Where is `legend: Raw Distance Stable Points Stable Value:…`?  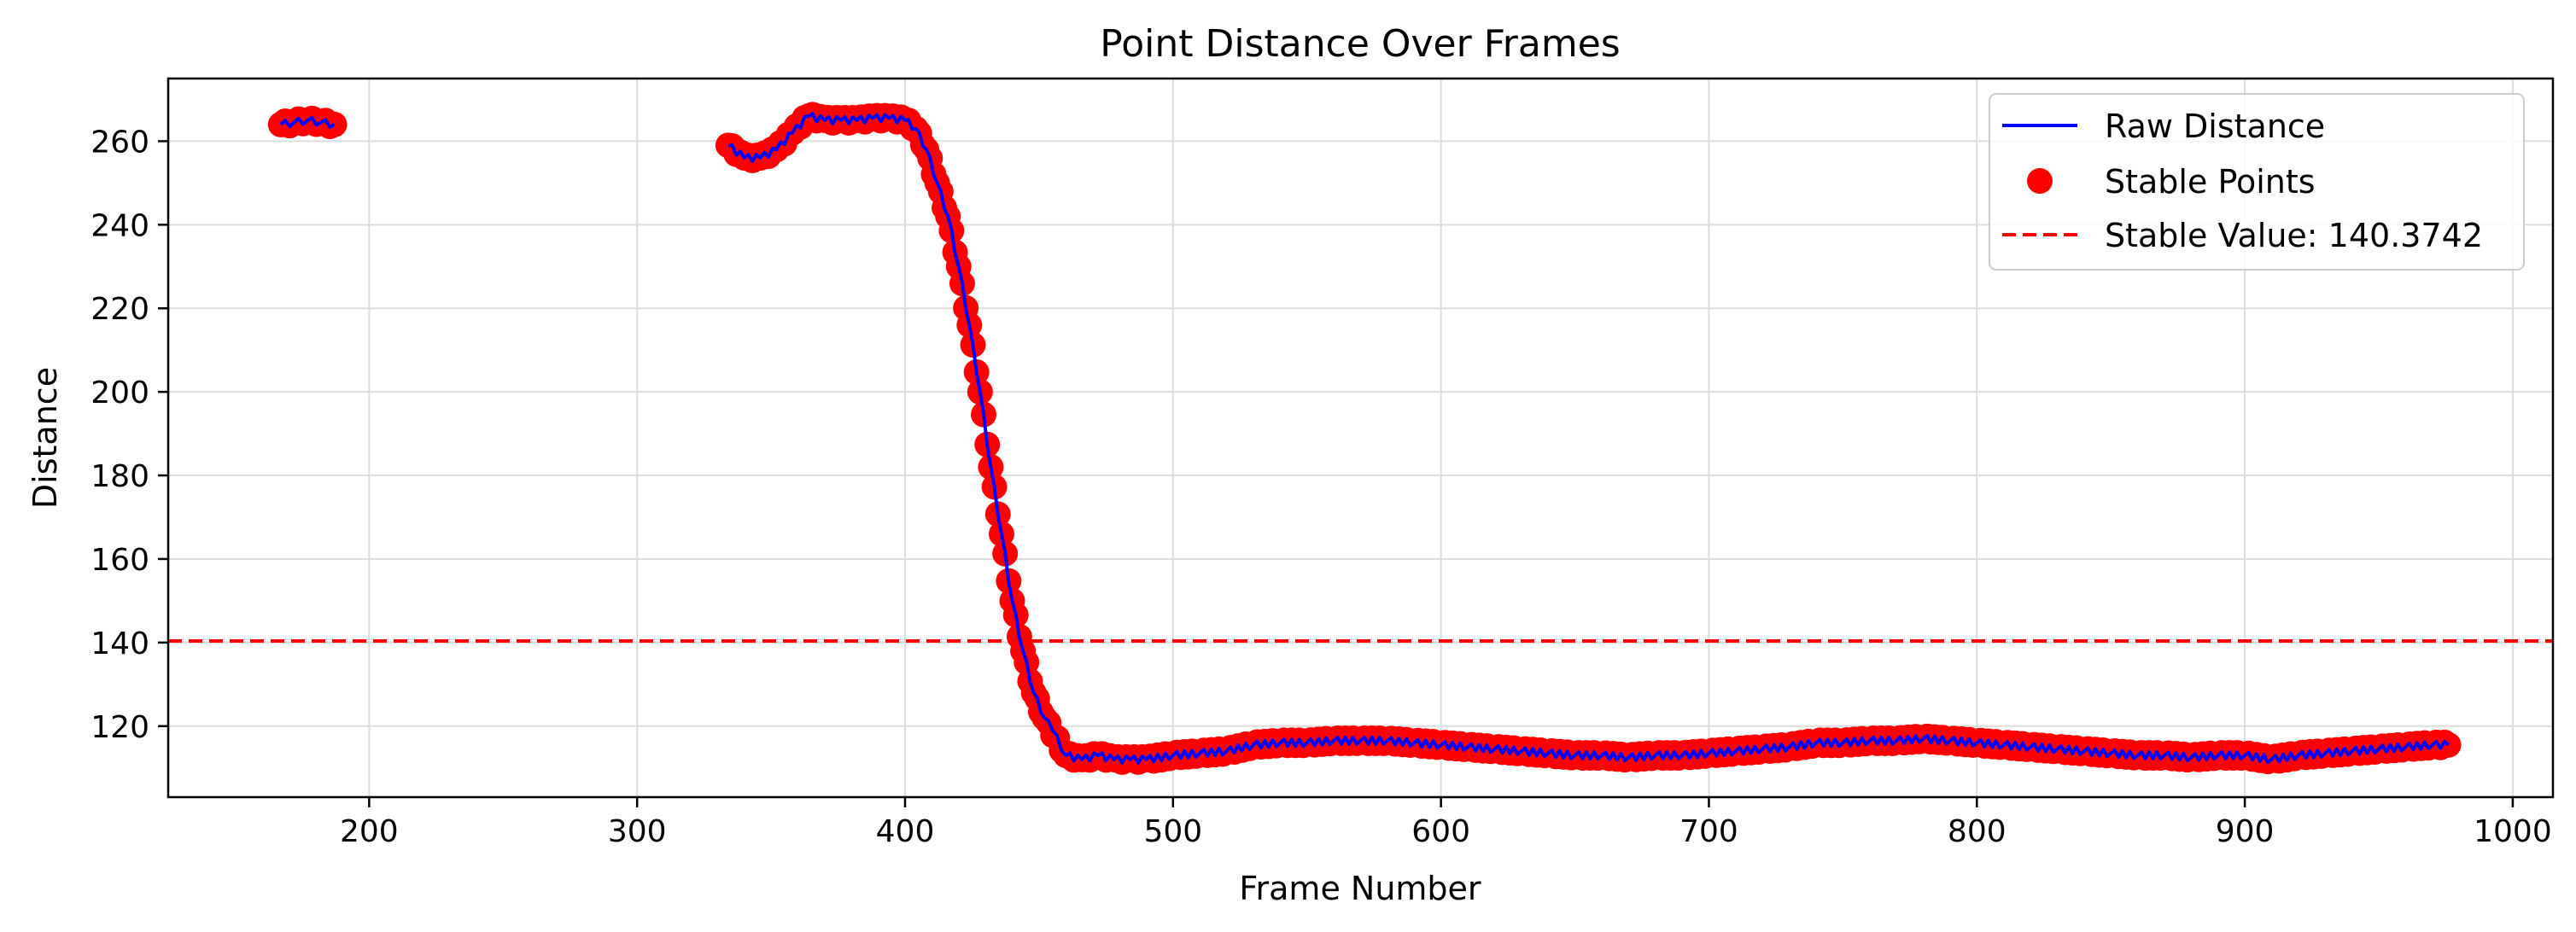 legend: Raw Distance Stable Points Stable Value:… is located at coordinates (2257, 182).